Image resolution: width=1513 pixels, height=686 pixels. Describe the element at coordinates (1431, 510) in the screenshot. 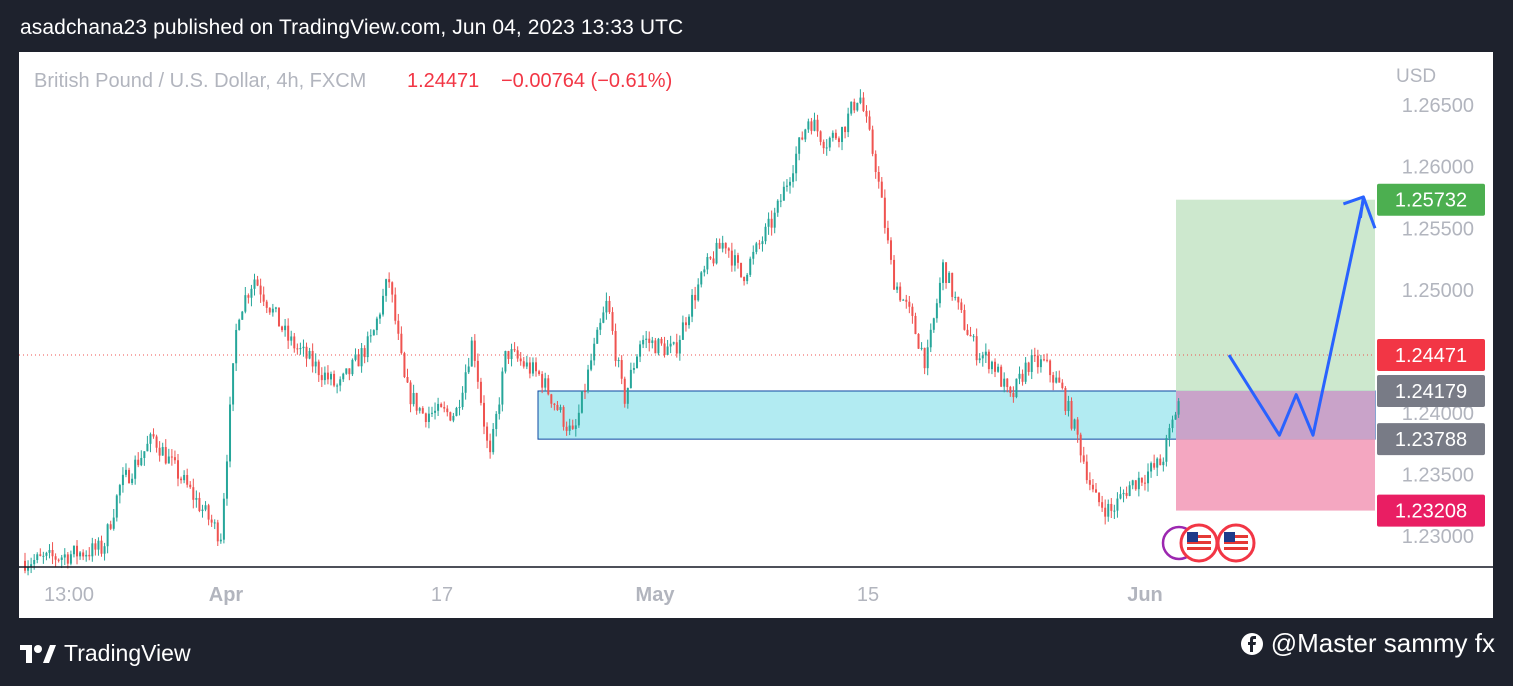

I see `stop-loss-label: 1.23208` at that location.